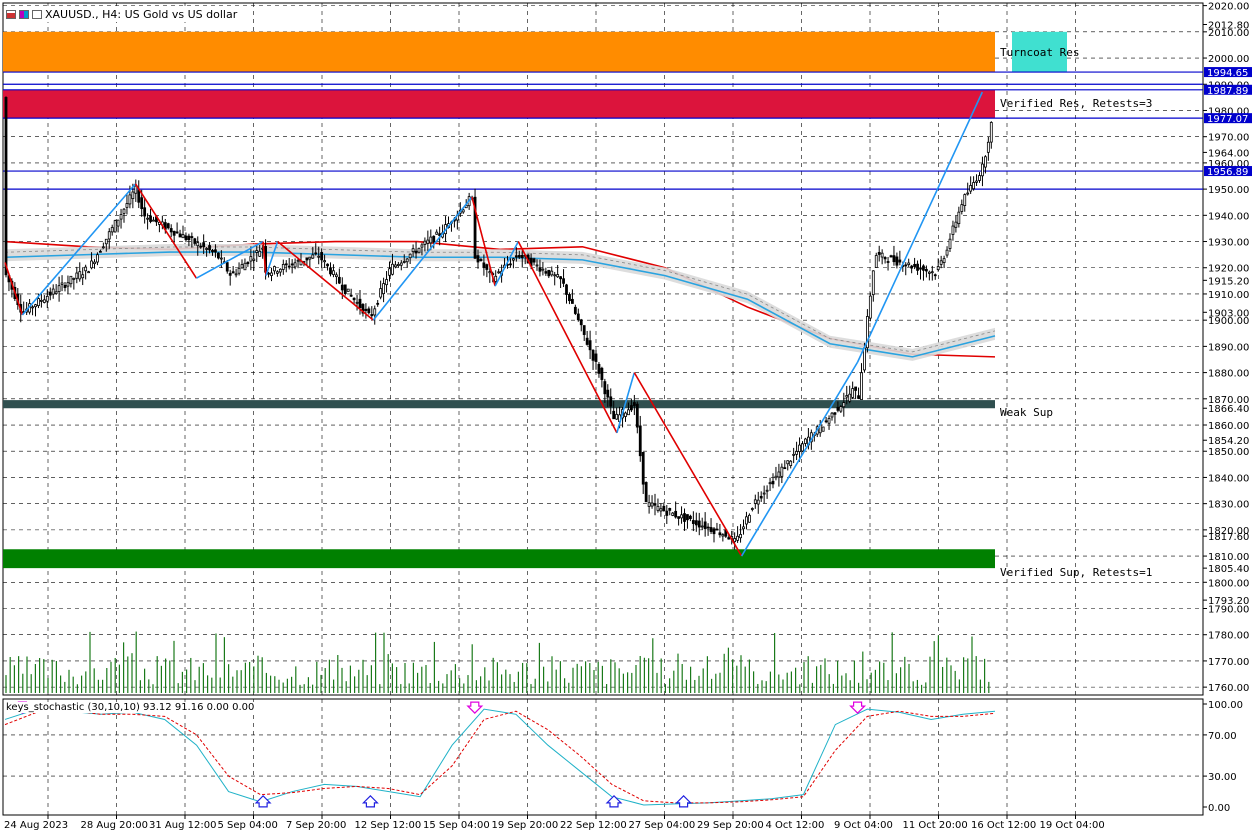 The width and height of the screenshot is (1254, 835). Describe the element at coordinates (1228, 295) in the screenshot. I see `price-scale-label: 1910.00` at that location.